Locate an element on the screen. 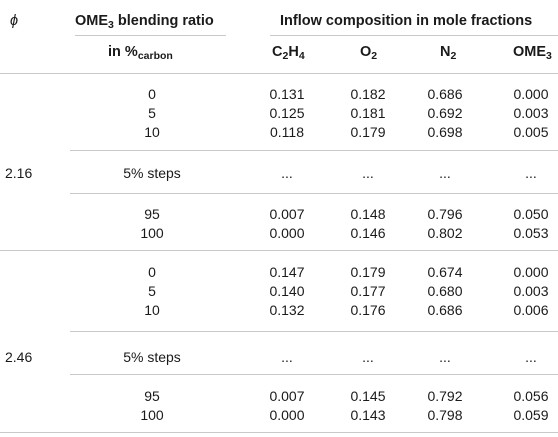 The image size is (558, 437). table-cell: 0.056 is located at coordinates (531, 396).